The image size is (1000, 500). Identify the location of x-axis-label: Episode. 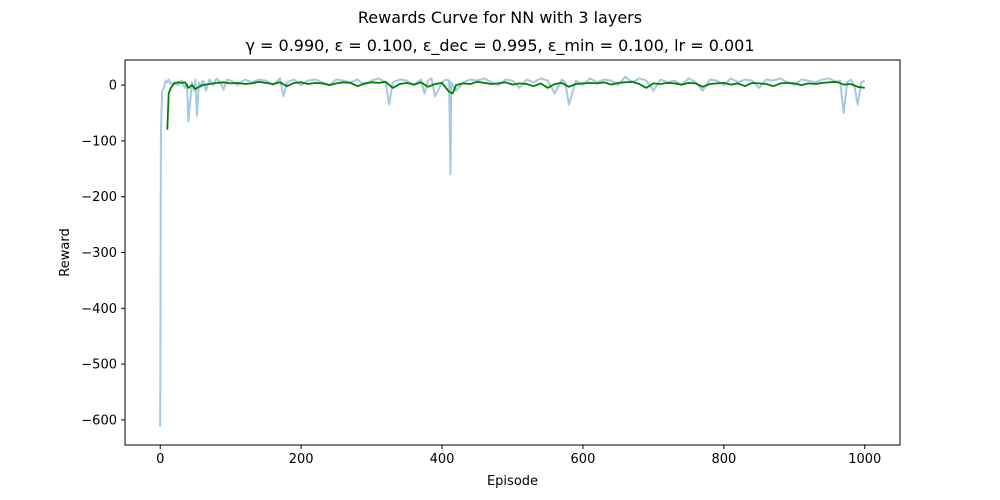
(512, 481).